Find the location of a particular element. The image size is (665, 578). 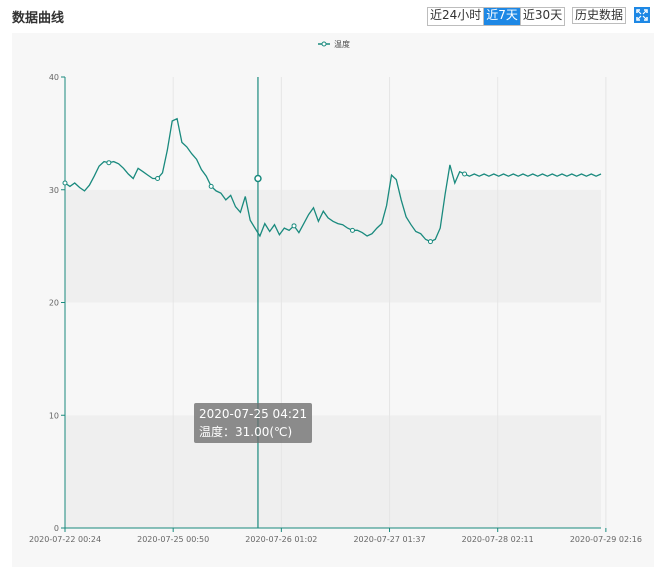

y-tick-label: 20 is located at coordinates (54, 303).